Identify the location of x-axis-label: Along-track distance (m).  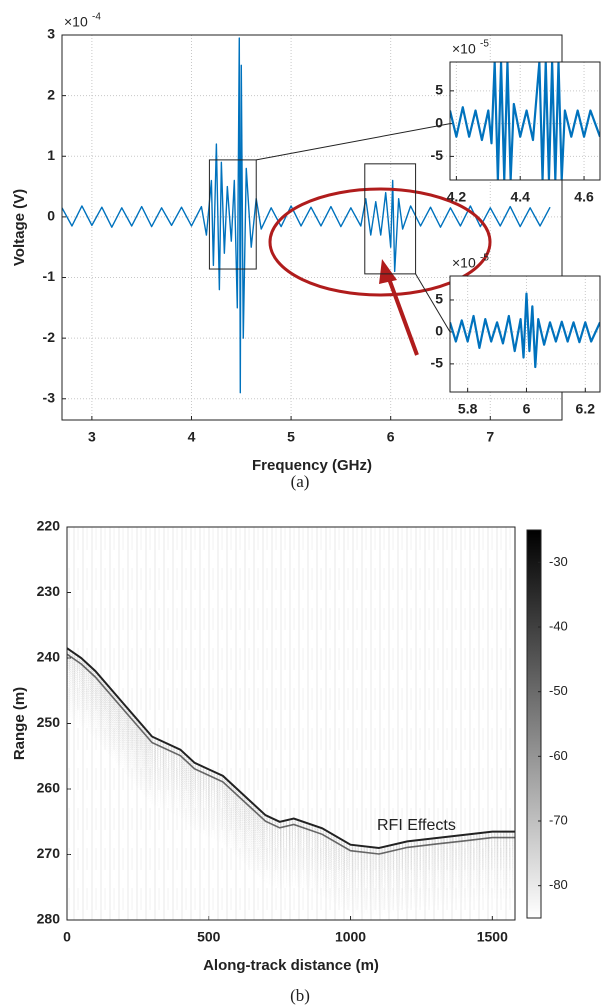
(291, 965).